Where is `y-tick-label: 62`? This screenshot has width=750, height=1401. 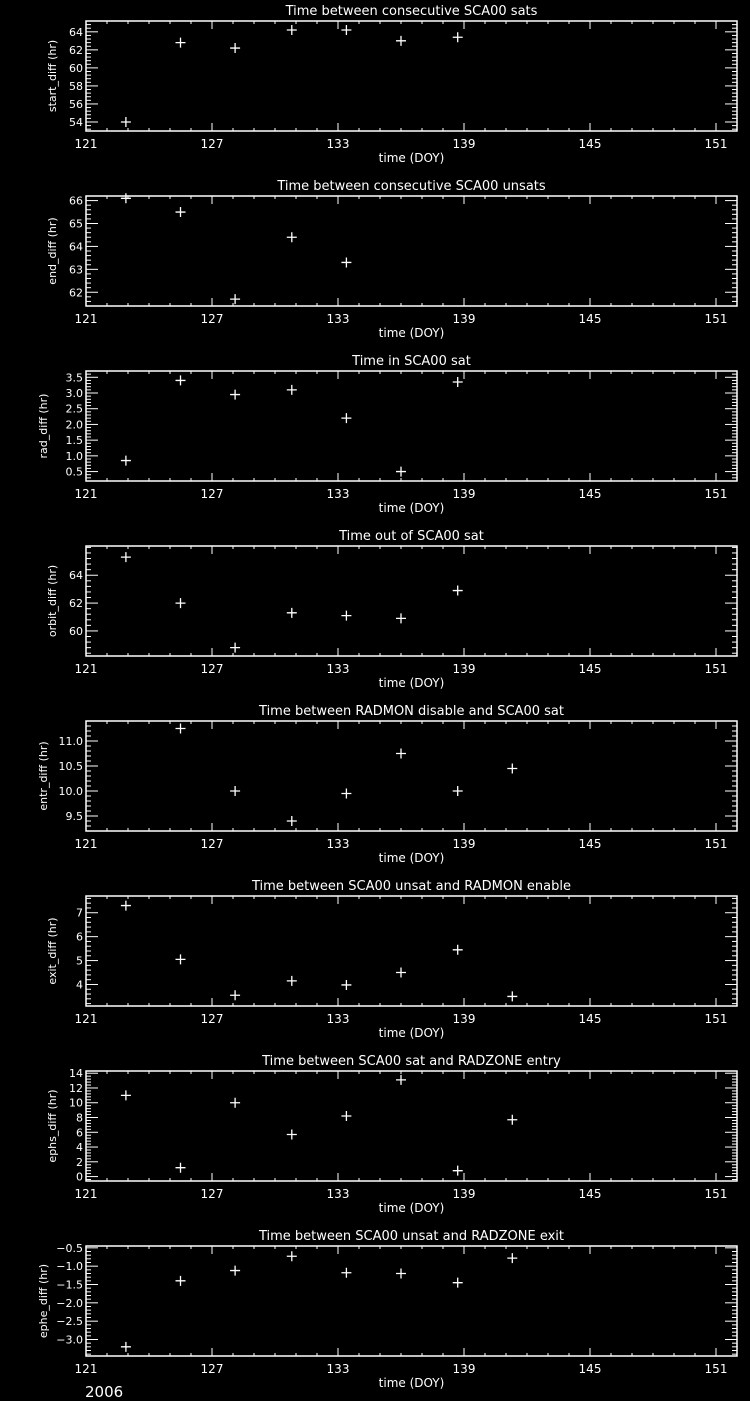
y-tick-label: 62 is located at coordinates (76, 603).